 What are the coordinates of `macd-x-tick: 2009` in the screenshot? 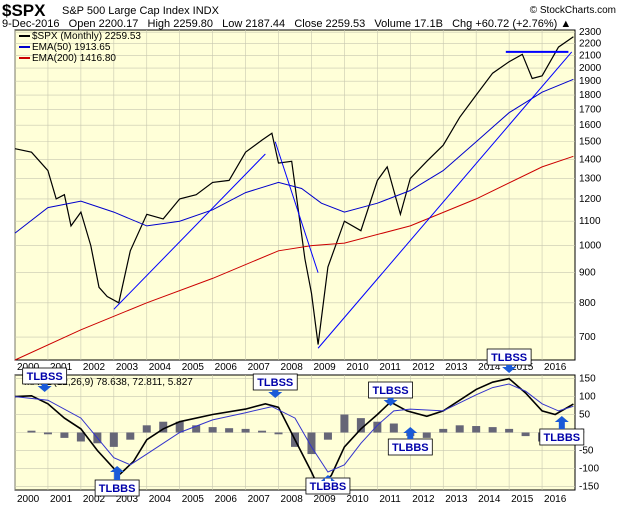 It's located at (324, 499).